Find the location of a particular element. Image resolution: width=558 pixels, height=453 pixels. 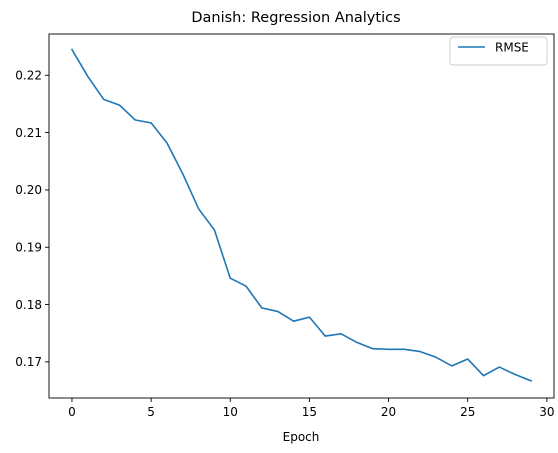

y-tick-label: 0.18 is located at coordinates (28, 305).